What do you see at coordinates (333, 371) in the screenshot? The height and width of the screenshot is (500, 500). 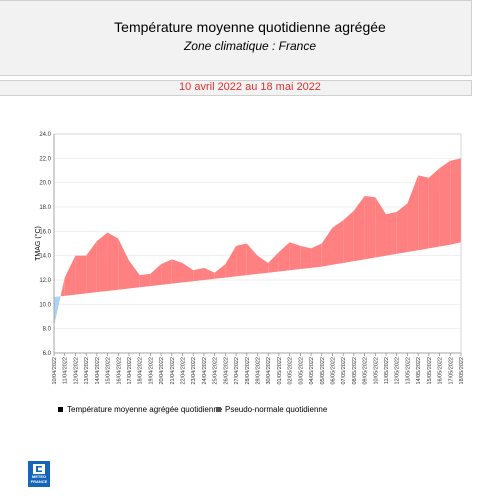 I see `x-tick-label: 06/05/2022` at bounding box center [333, 371].